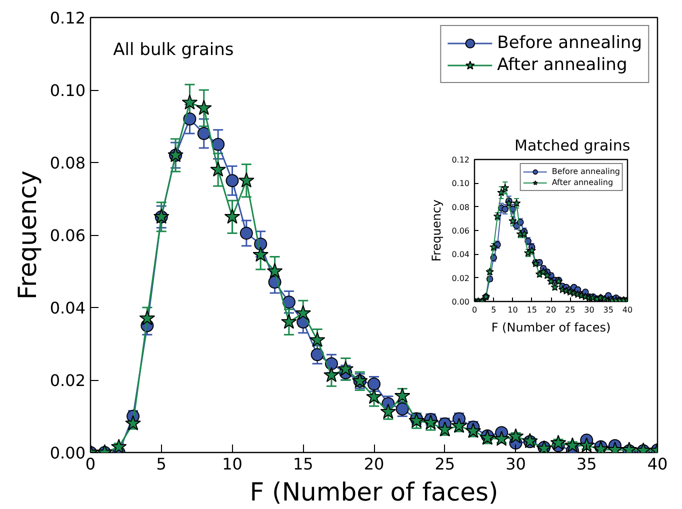  What do you see at coordinates (173, 50) in the screenshot?
I see `text: All bulk grains` at bounding box center [173, 50].